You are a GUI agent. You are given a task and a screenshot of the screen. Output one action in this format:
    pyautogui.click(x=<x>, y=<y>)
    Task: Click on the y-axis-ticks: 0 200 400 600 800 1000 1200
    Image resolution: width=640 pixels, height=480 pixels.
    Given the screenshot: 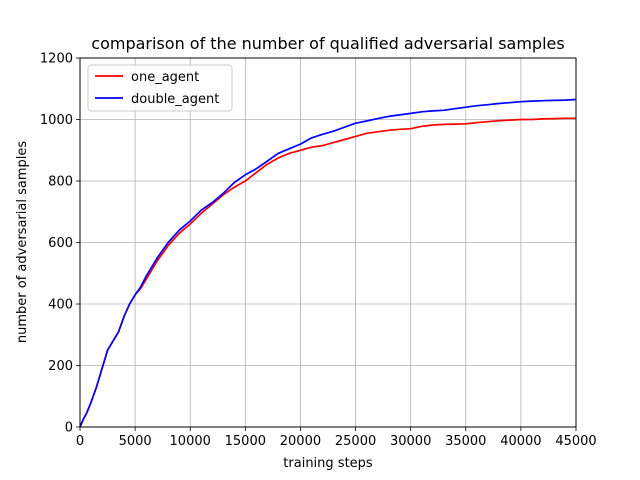 What is the action you would take?
    pyautogui.click(x=60, y=244)
    